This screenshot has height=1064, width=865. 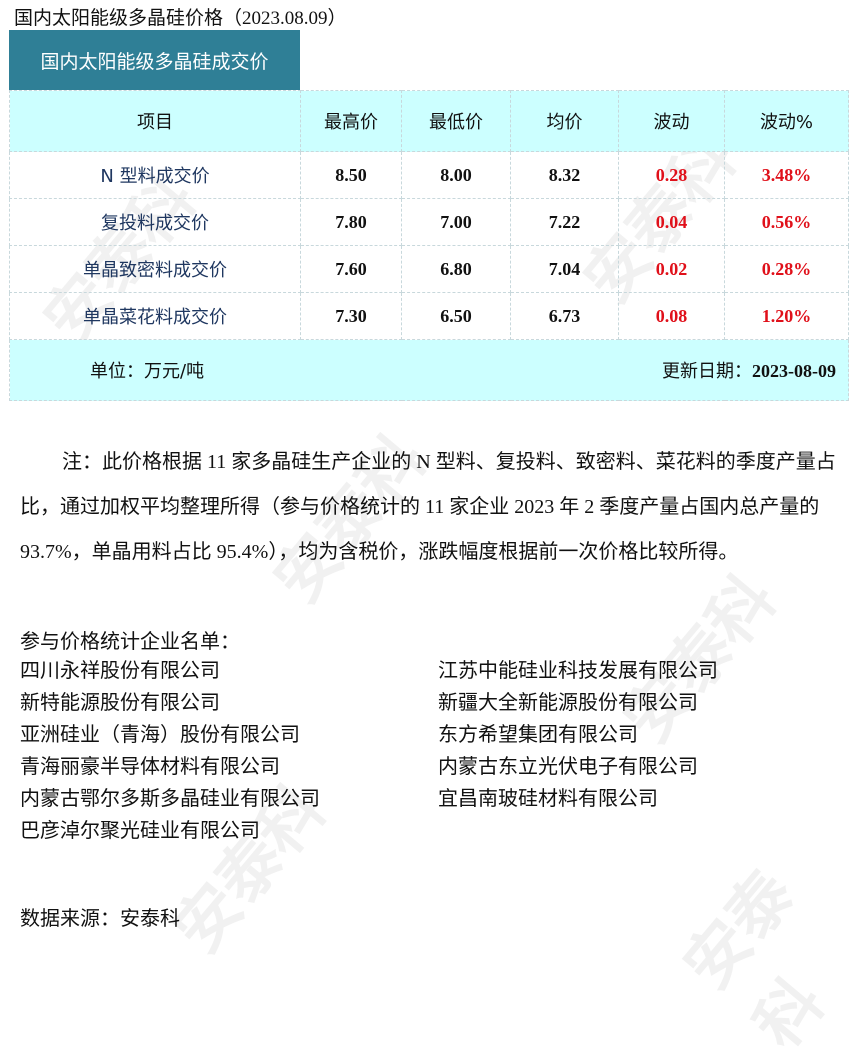 I want to click on header-avg: 均价, so click(x=564, y=121).